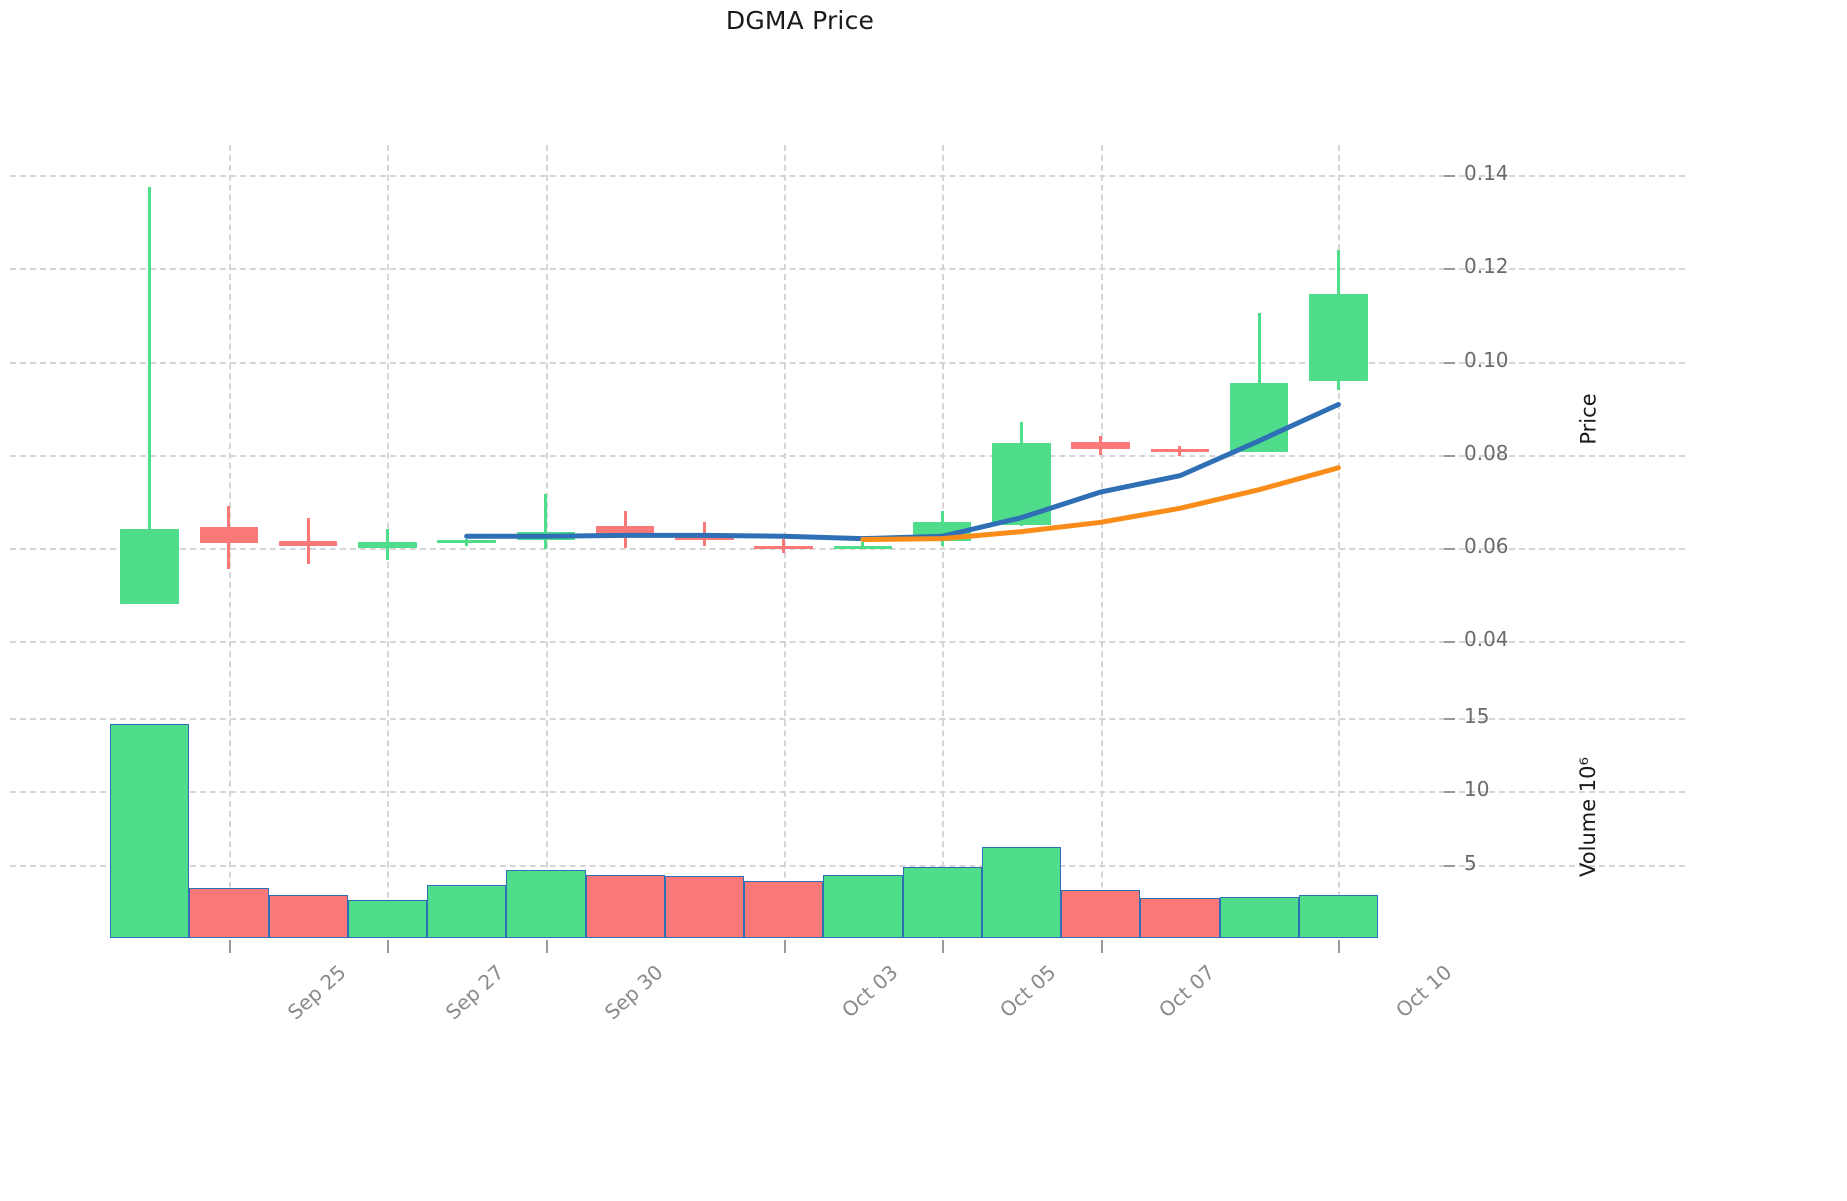 This screenshot has width=1847, height=1201. I want to click on volume-tick-label: 5, so click(1470, 862).